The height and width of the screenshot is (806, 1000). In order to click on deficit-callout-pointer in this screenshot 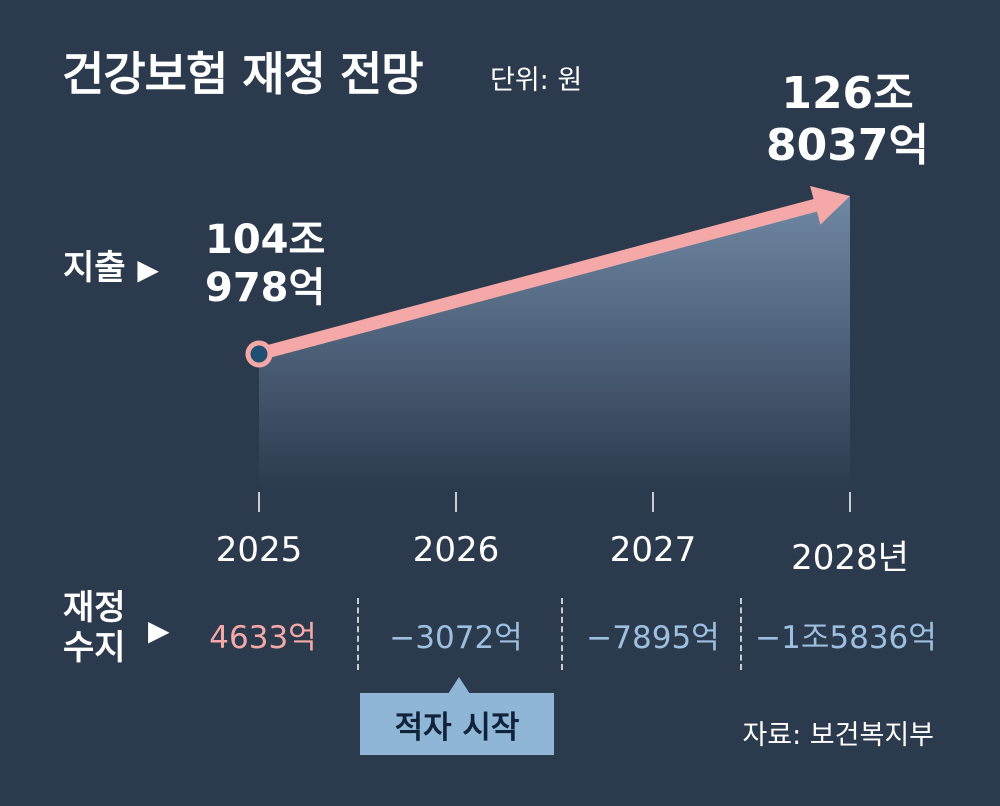, I will do `click(459, 685)`.